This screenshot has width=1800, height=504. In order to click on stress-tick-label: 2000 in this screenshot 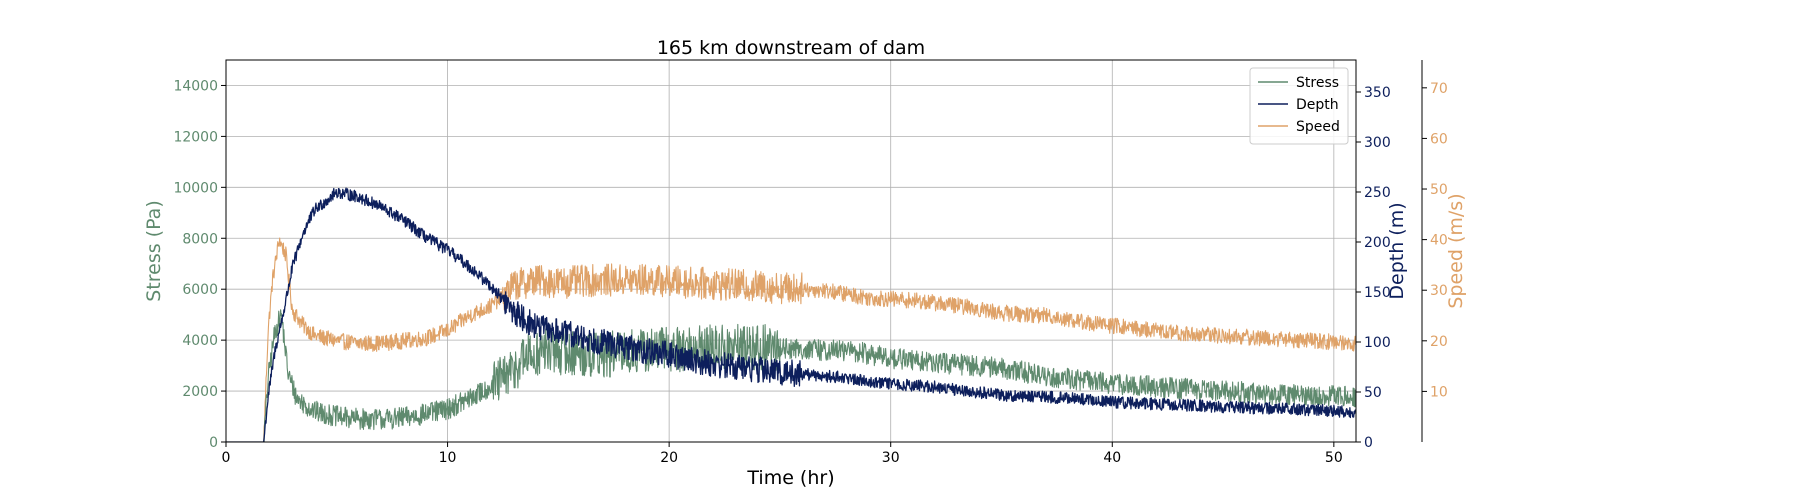, I will do `click(200, 392)`.